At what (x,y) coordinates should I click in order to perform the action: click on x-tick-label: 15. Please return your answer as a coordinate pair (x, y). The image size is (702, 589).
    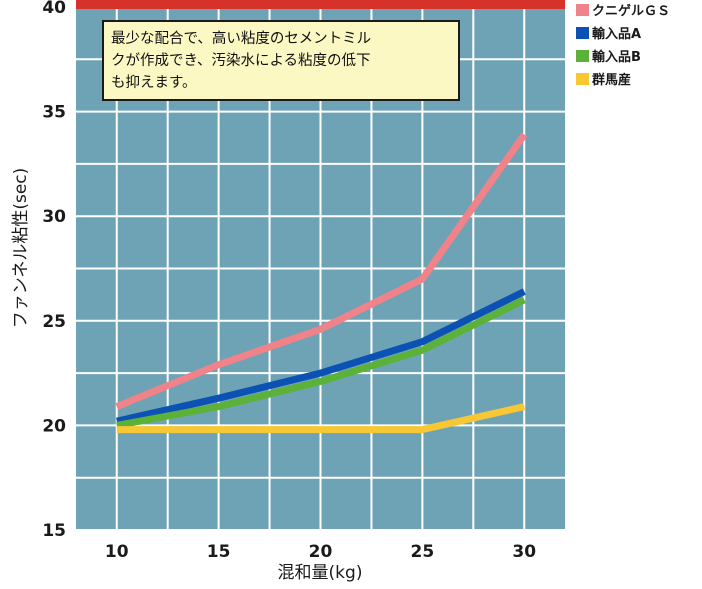
    Looking at the image, I should click on (219, 552).